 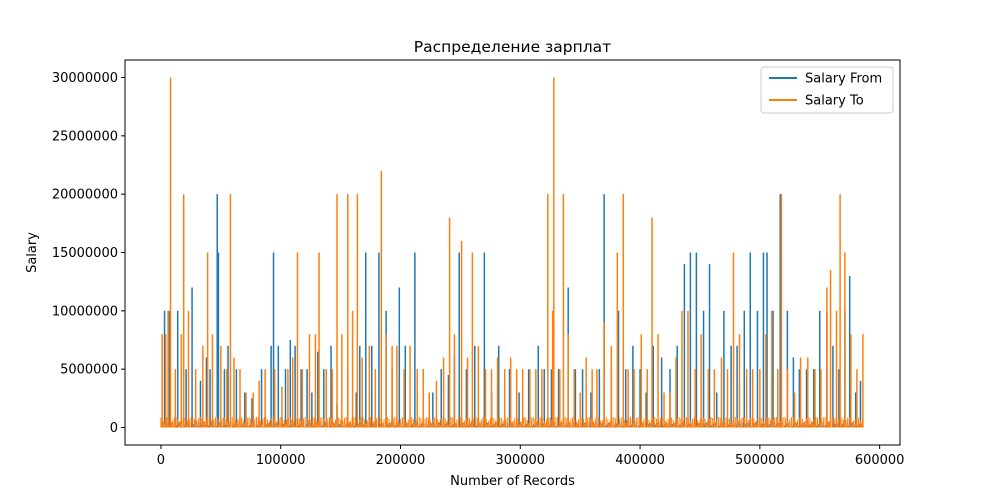 I want to click on x-tick-label: 100000, so click(x=281, y=460).